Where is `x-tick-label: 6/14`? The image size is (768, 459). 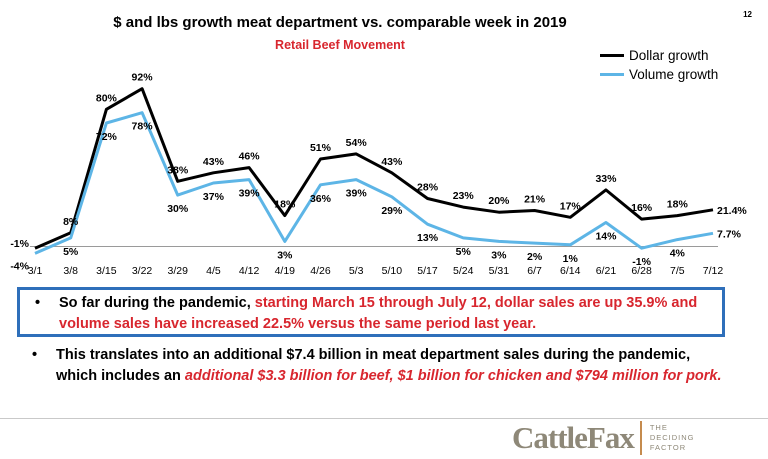 x-tick-label: 6/14 is located at coordinates (570, 271).